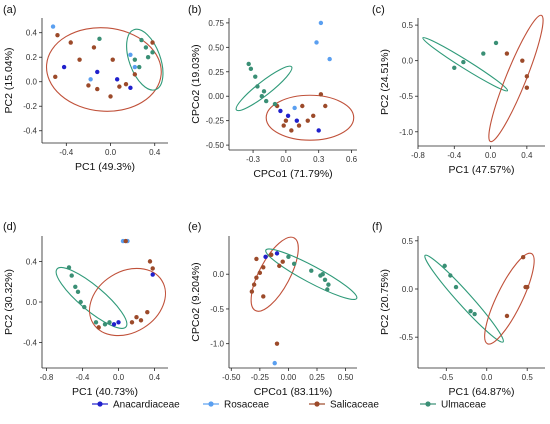 The width and height of the screenshot is (550, 424). Describe the element at coordinates (289, 405) in the screenshot. I see `legend: Anacardiaceae Rosaceae Salicaceae Ulmaceae` at that location.